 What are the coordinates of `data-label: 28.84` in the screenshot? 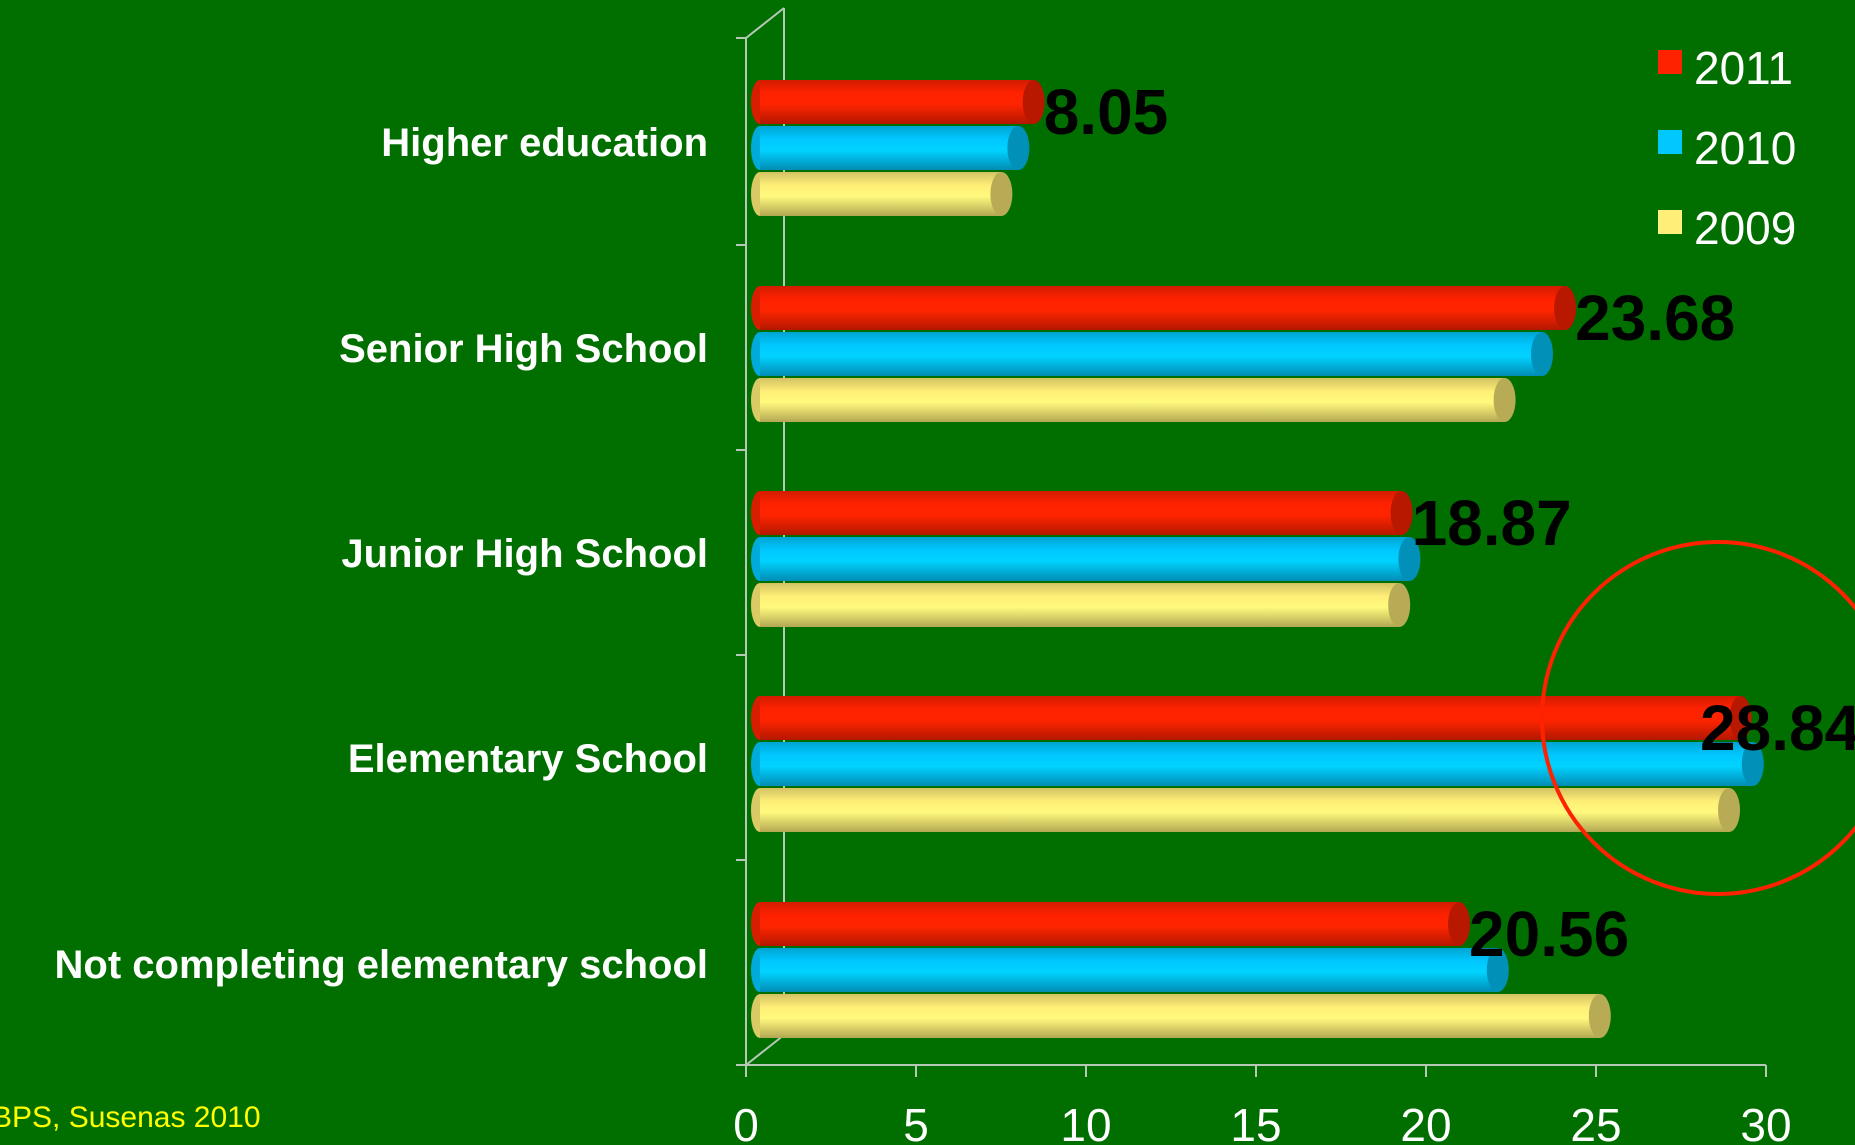 It's located at (1777, 728).